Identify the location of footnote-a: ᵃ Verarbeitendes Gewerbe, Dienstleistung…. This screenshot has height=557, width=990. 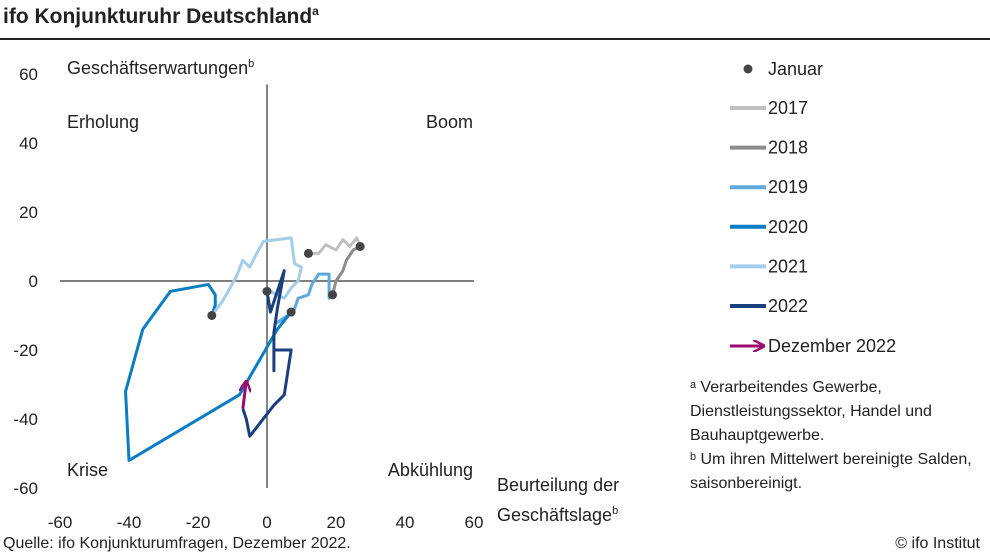
(811, 411).